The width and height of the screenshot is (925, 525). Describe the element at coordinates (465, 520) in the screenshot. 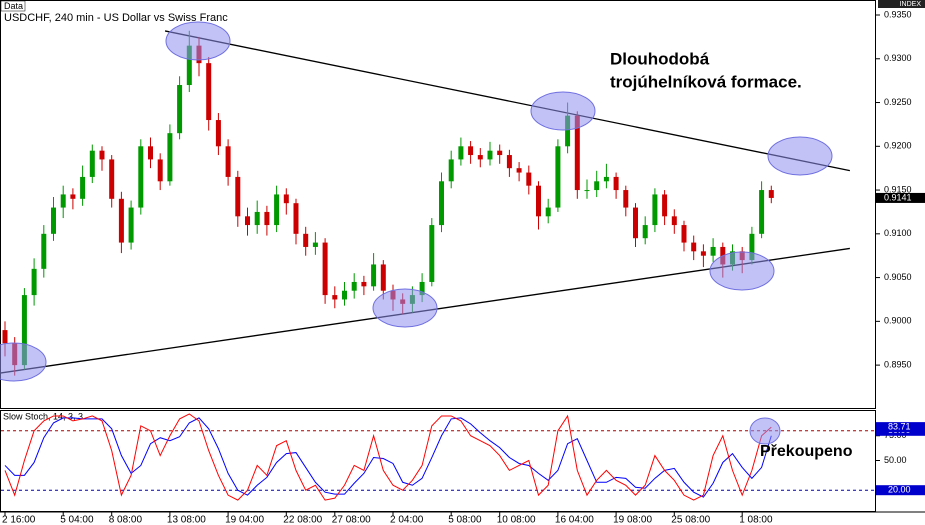

I see `x-tick-label: 5 08:00` at that location.